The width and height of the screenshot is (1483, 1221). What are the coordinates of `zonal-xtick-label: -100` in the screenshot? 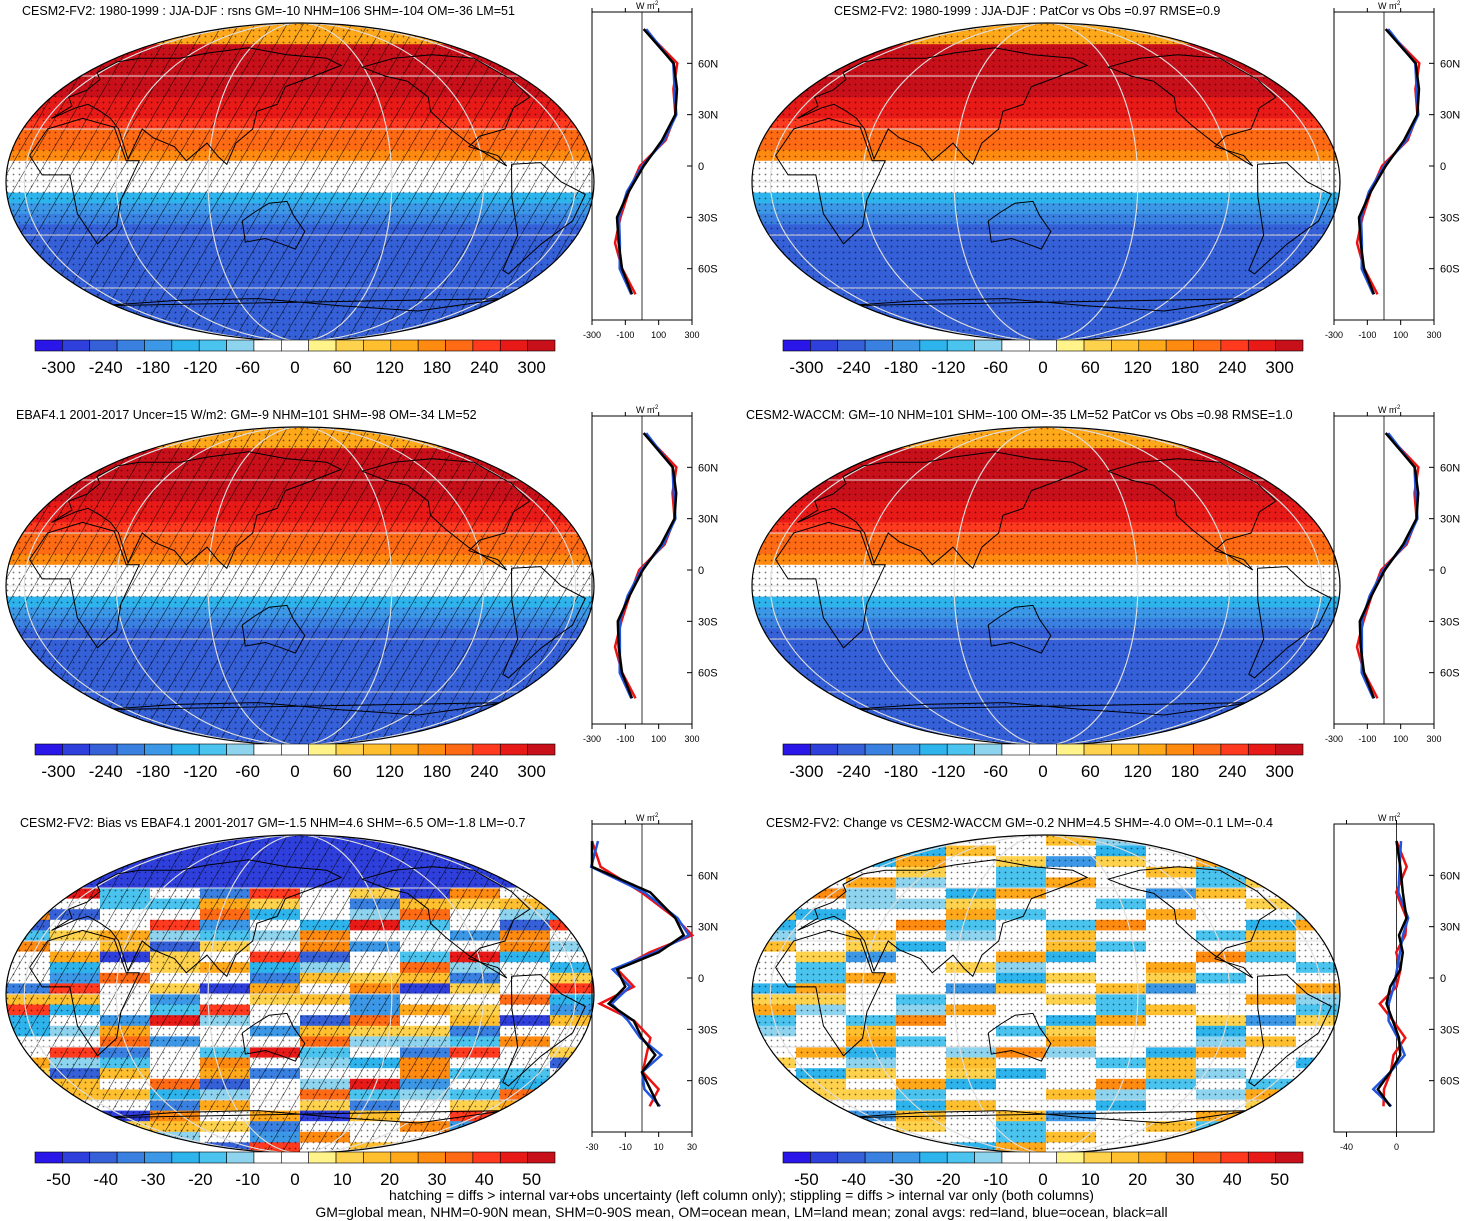 It's located at (1367, 739).